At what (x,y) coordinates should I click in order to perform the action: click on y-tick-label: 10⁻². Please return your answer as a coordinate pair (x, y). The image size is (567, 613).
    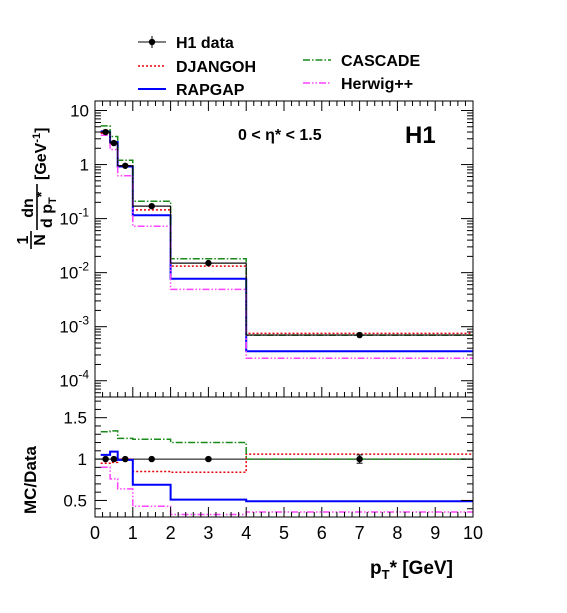
    Looking at the image, I should click on (74, 271).